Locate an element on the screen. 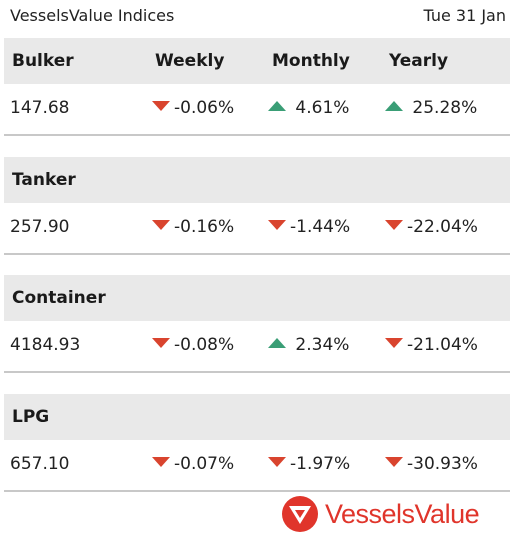  weekly-change: -0.16% is located at coordinates (193, 227).